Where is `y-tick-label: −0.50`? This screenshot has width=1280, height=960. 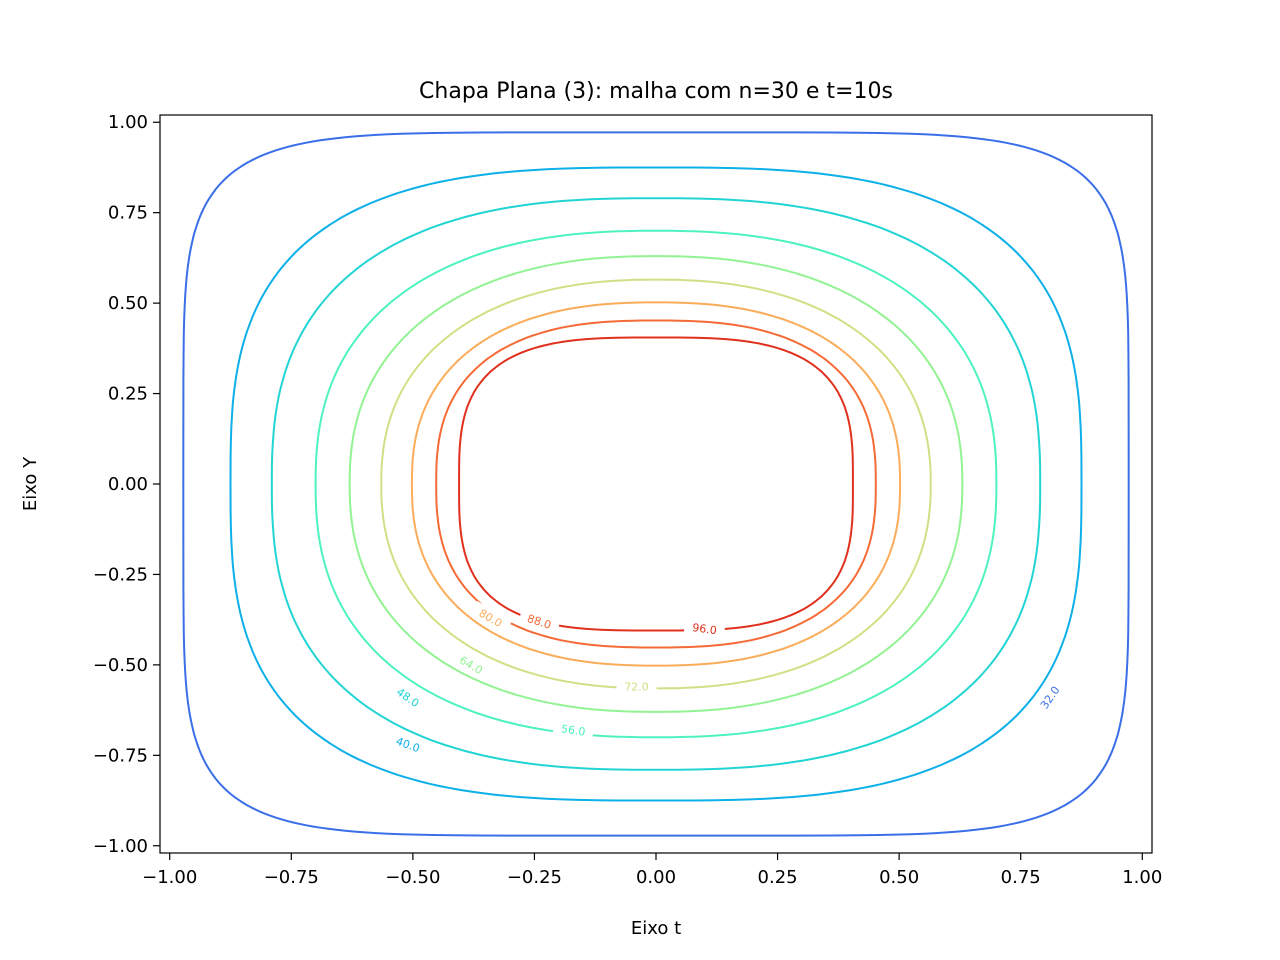
y-tick-label: −0.50 is located at coordinates (120, 665).